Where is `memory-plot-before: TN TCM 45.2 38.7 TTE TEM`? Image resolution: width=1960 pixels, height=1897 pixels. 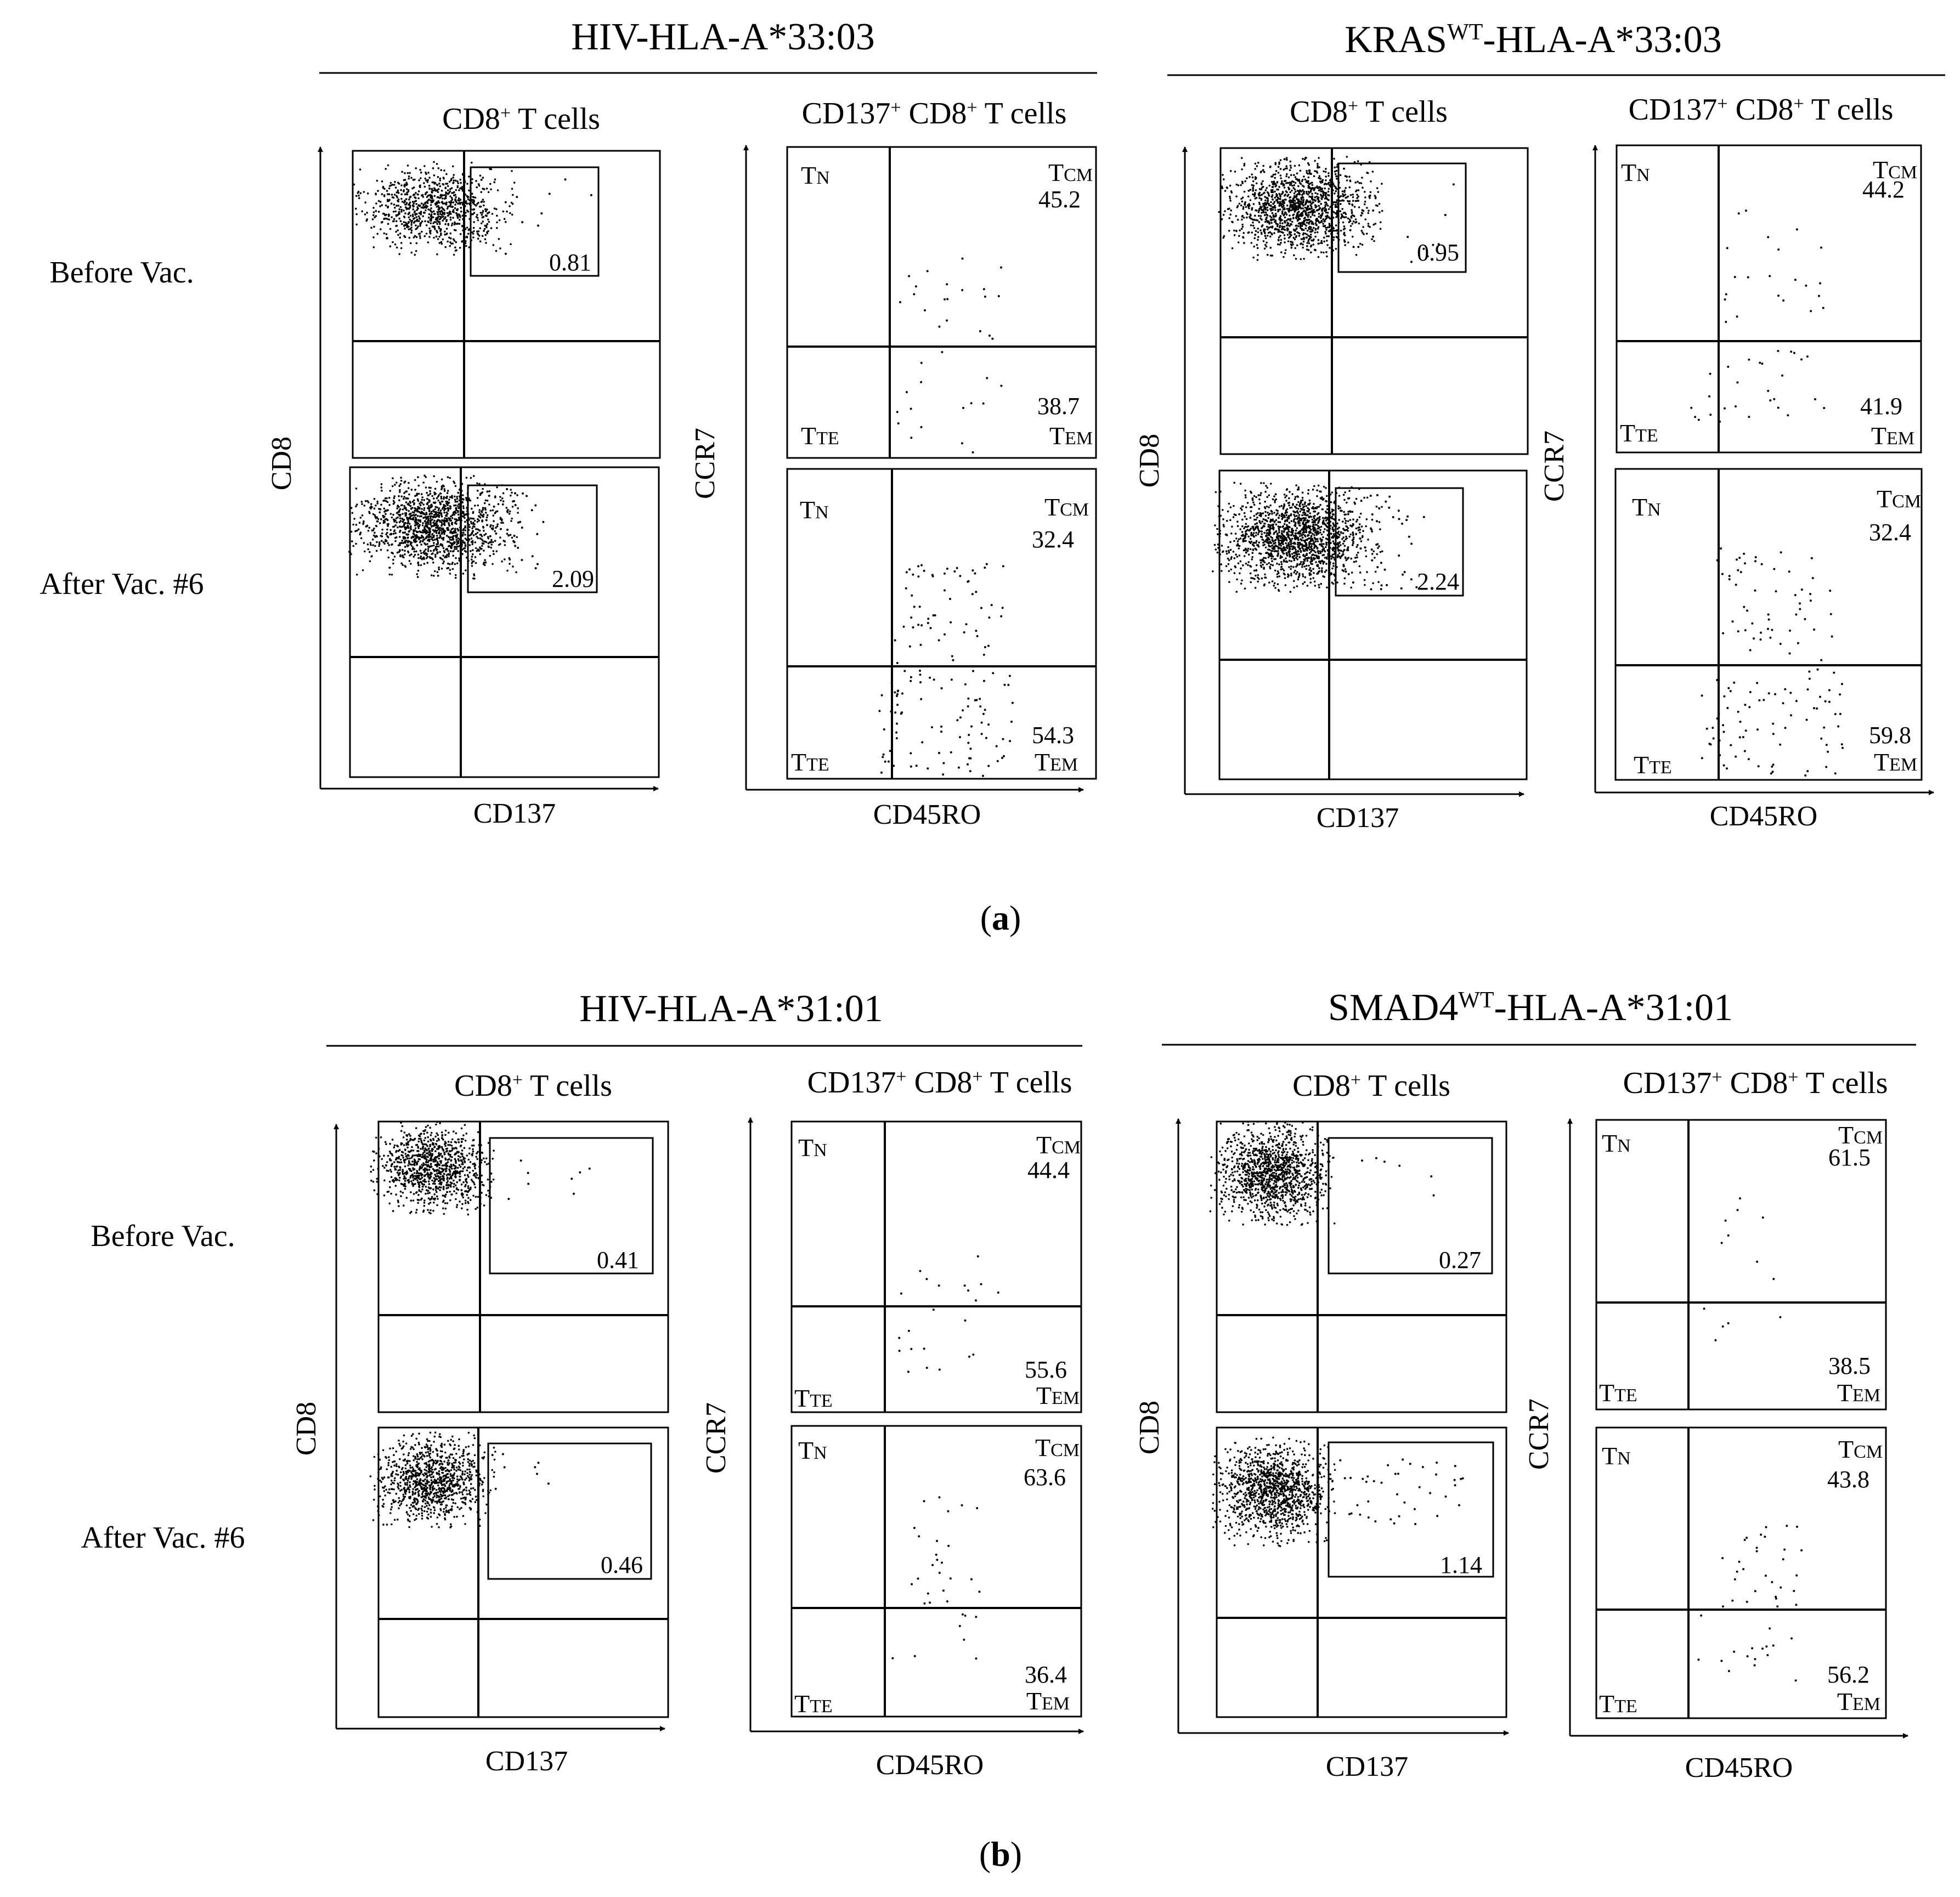 memory-plot-before: TN TCM 45.2 38.7 TTE TEM is located at coordinates (942, 302).